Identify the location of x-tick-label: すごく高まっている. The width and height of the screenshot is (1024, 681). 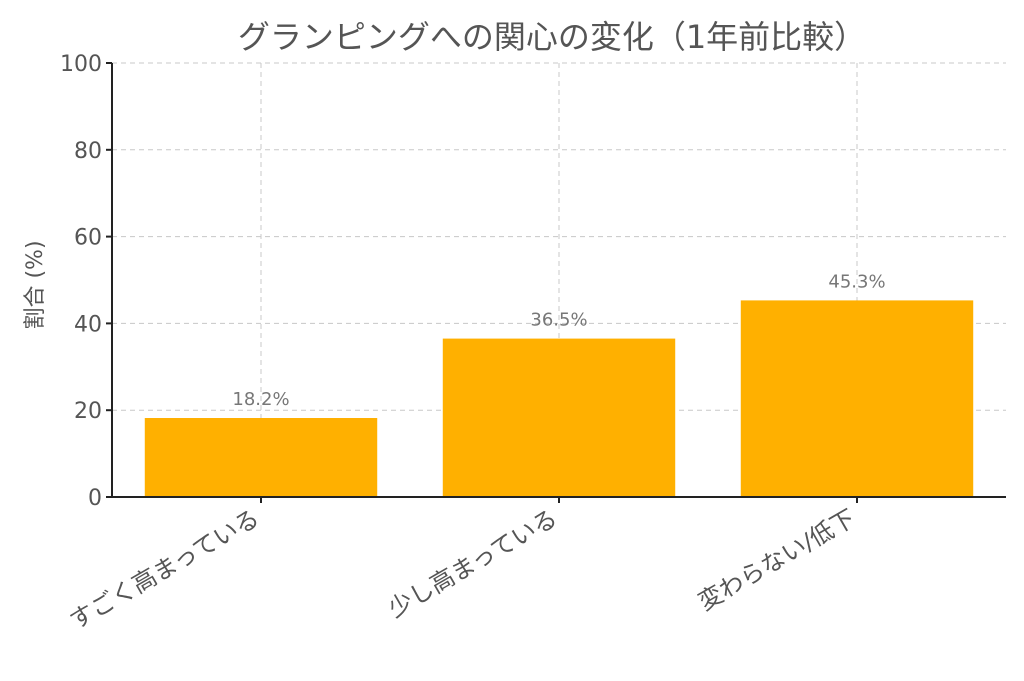
(164, 569).